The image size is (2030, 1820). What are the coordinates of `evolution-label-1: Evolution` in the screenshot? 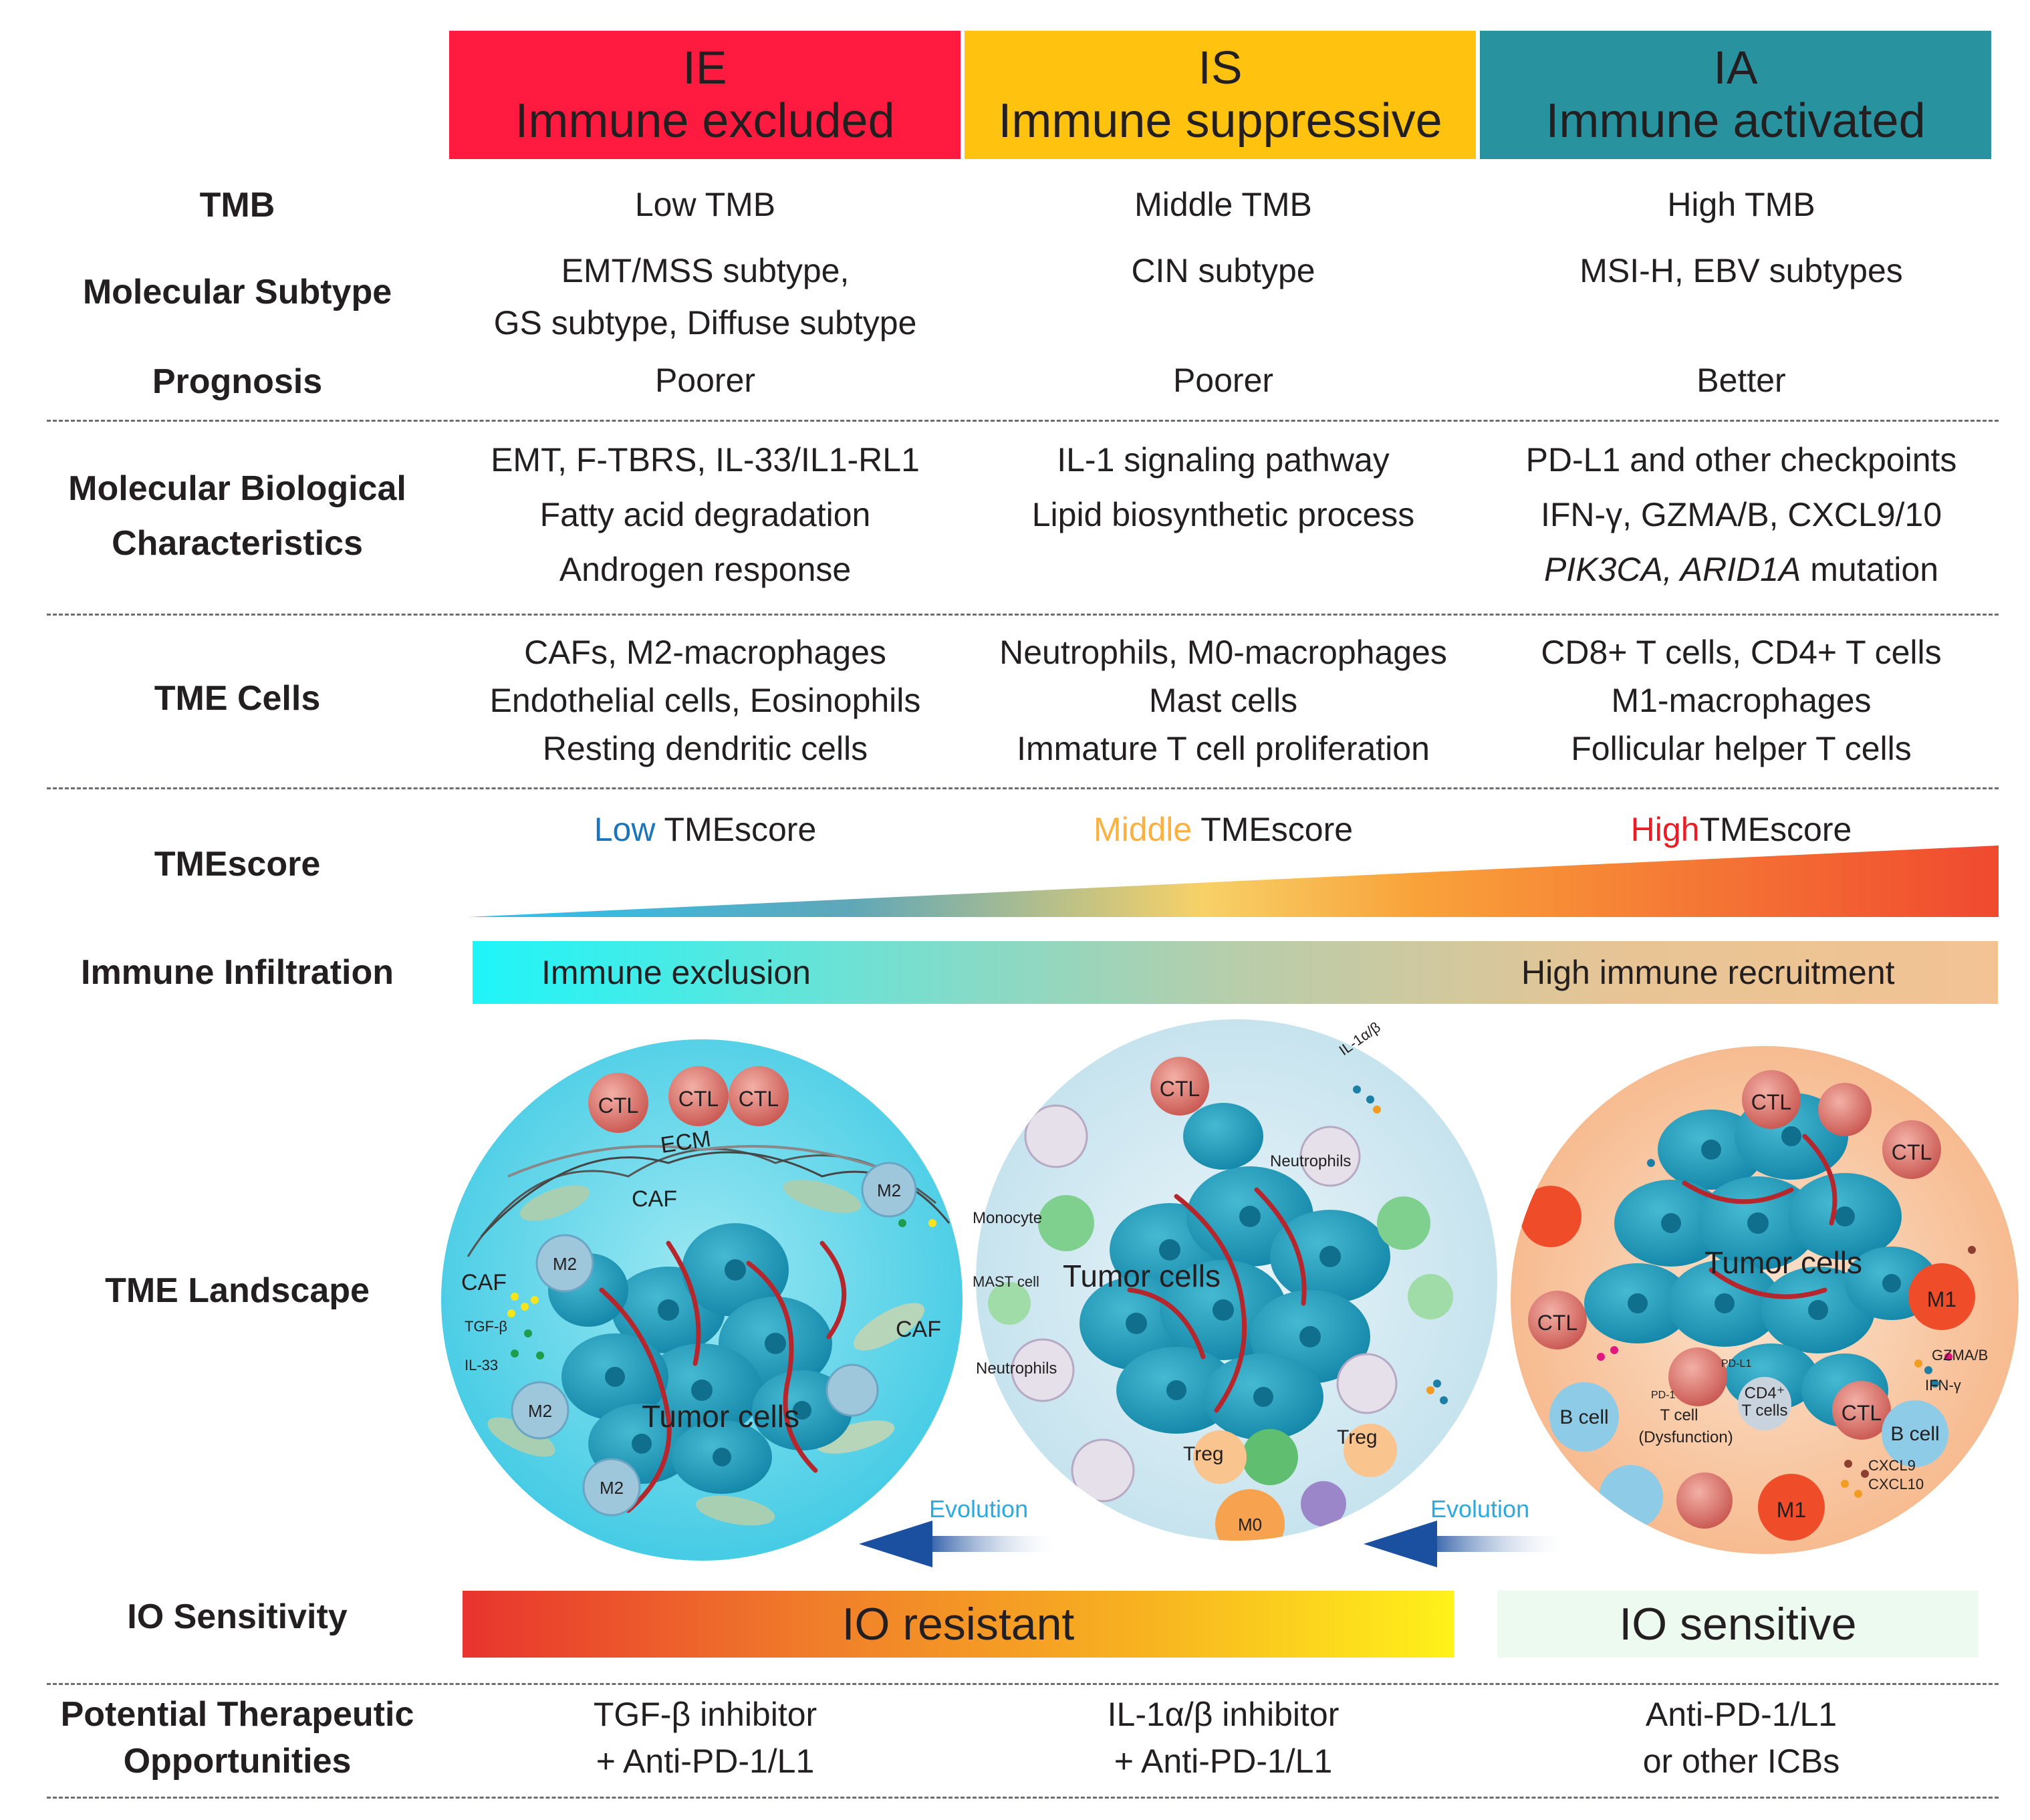 It's located at (978, 1509).